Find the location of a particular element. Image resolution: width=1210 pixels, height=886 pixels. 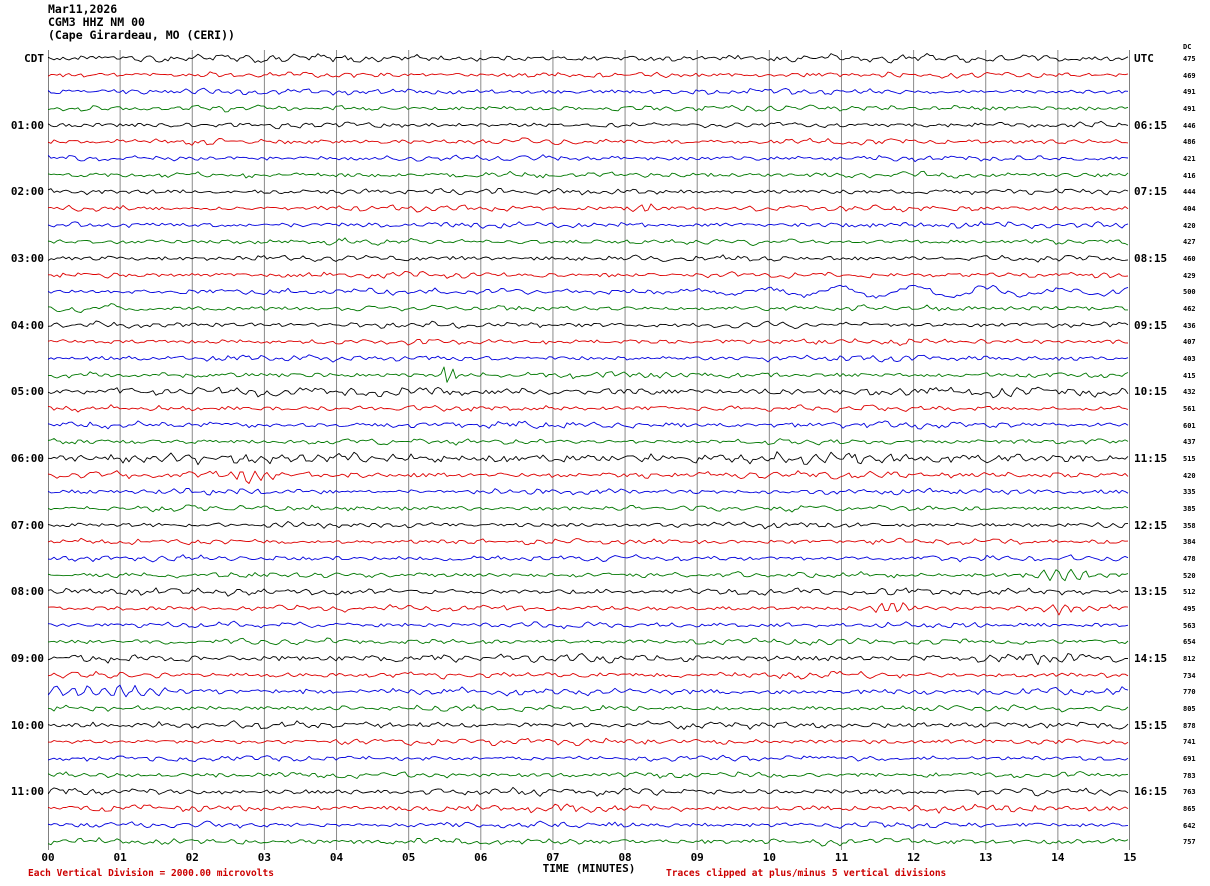

x-axis-title: TIME (MINUTES) is located at coordinates (589, 868).